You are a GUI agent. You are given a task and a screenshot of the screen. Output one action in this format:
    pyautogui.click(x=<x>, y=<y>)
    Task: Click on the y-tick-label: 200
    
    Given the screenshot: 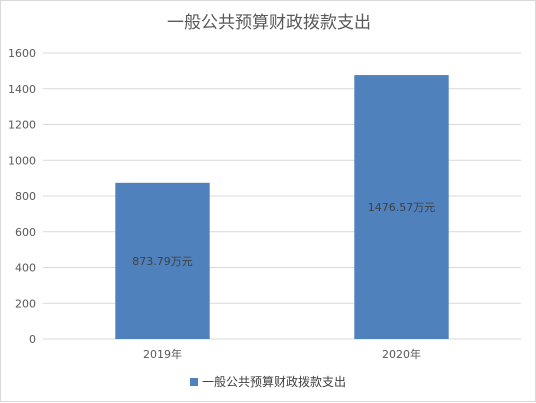 What is the action you would take?
    pyautogui.click(x=25, y=303)
    